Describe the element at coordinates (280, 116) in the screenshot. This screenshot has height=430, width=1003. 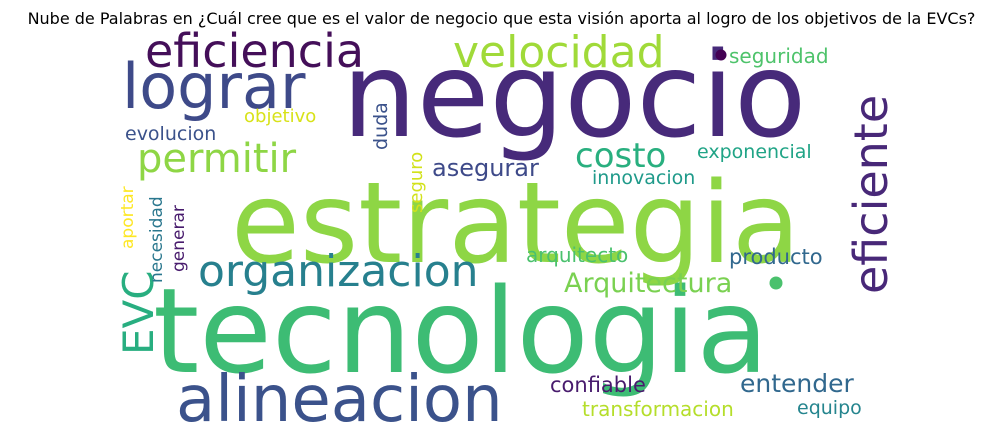
I see `word-objetivo: objetivo` at that location.